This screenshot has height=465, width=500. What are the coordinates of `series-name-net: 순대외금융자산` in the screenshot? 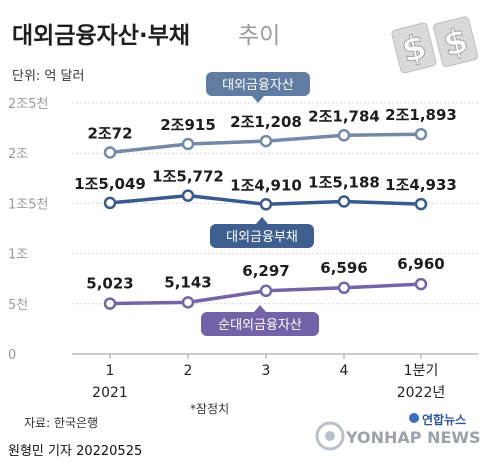 It's located at (260, 325).